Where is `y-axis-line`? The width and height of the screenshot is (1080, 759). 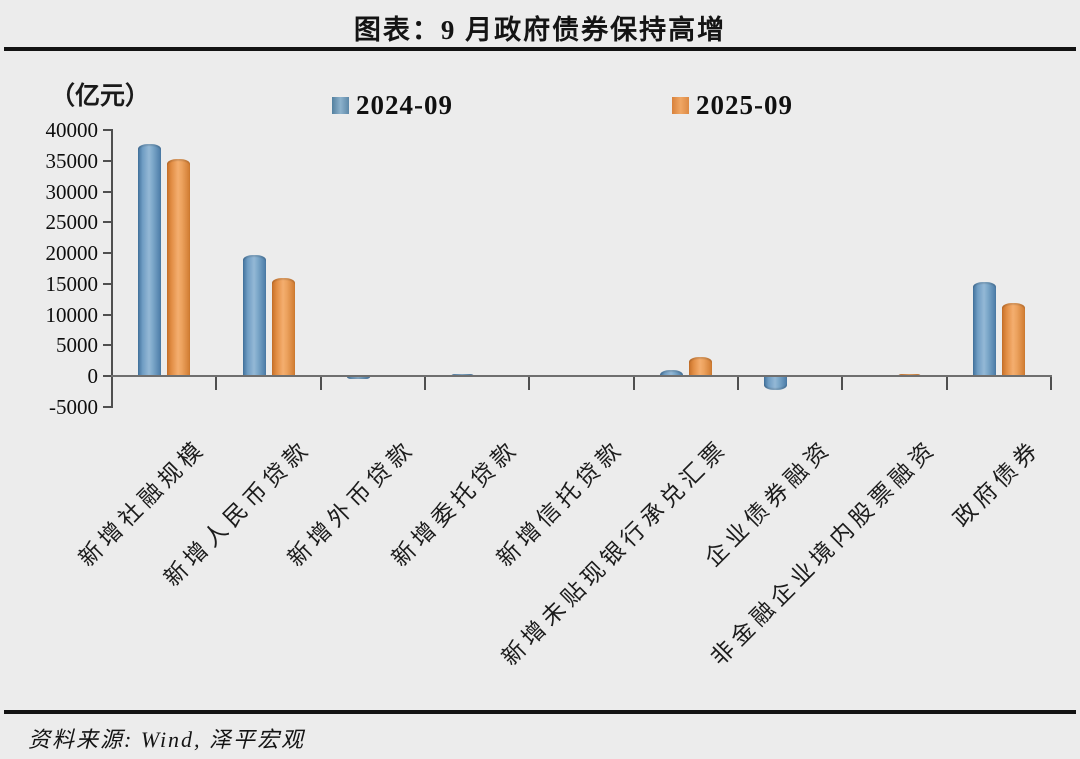 y-axis-line is located at coordinates (112, 268).